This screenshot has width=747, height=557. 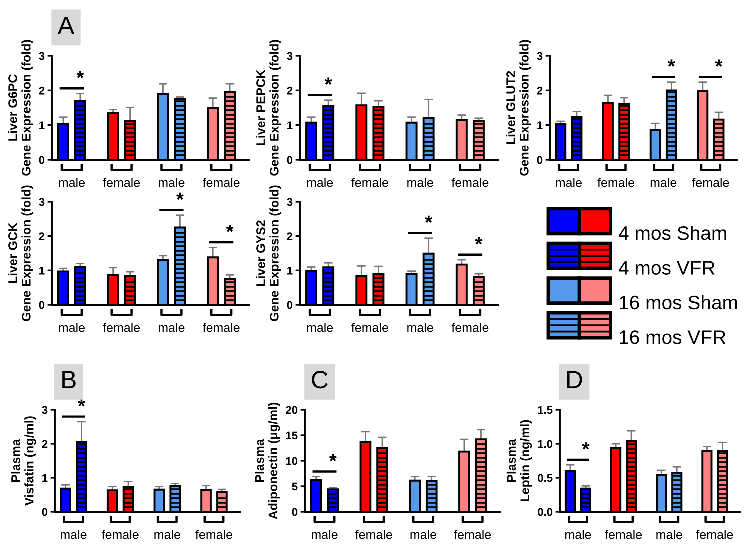 I want to click on y-tick-label: 1.5, so click(x=545, y=410).